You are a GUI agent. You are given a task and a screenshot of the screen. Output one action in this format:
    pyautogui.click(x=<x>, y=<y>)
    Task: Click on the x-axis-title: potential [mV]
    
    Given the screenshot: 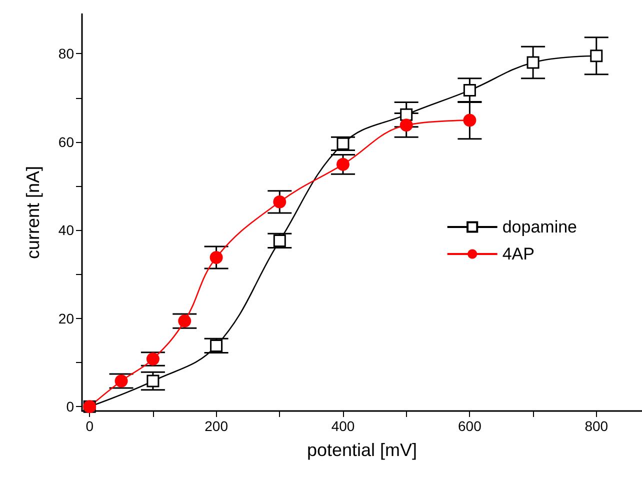 What is the action you would take?
    pyautogui.click(x=362, y=450)
    